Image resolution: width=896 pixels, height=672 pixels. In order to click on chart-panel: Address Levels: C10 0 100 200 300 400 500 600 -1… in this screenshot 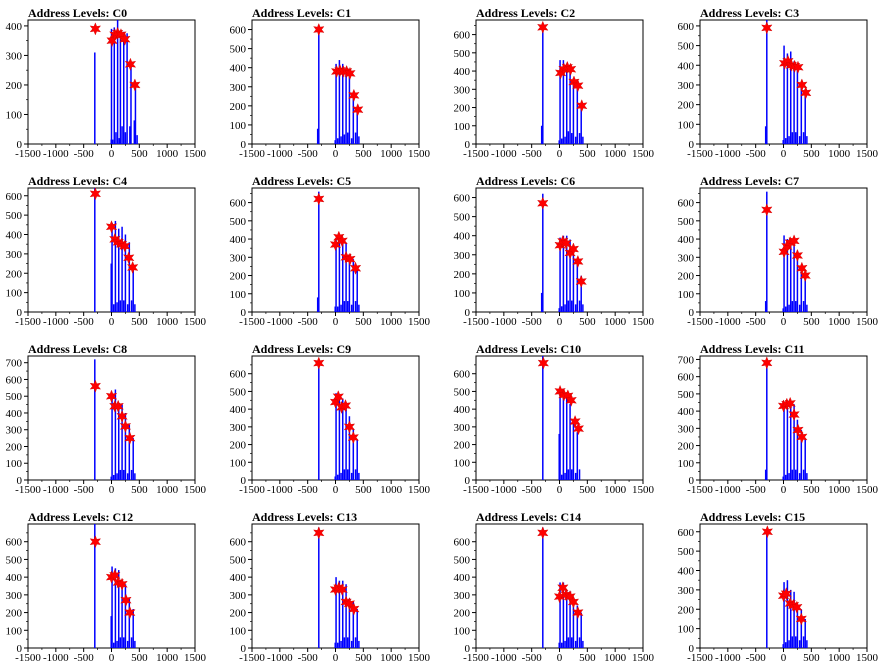, I will do `click(560, 420)`.